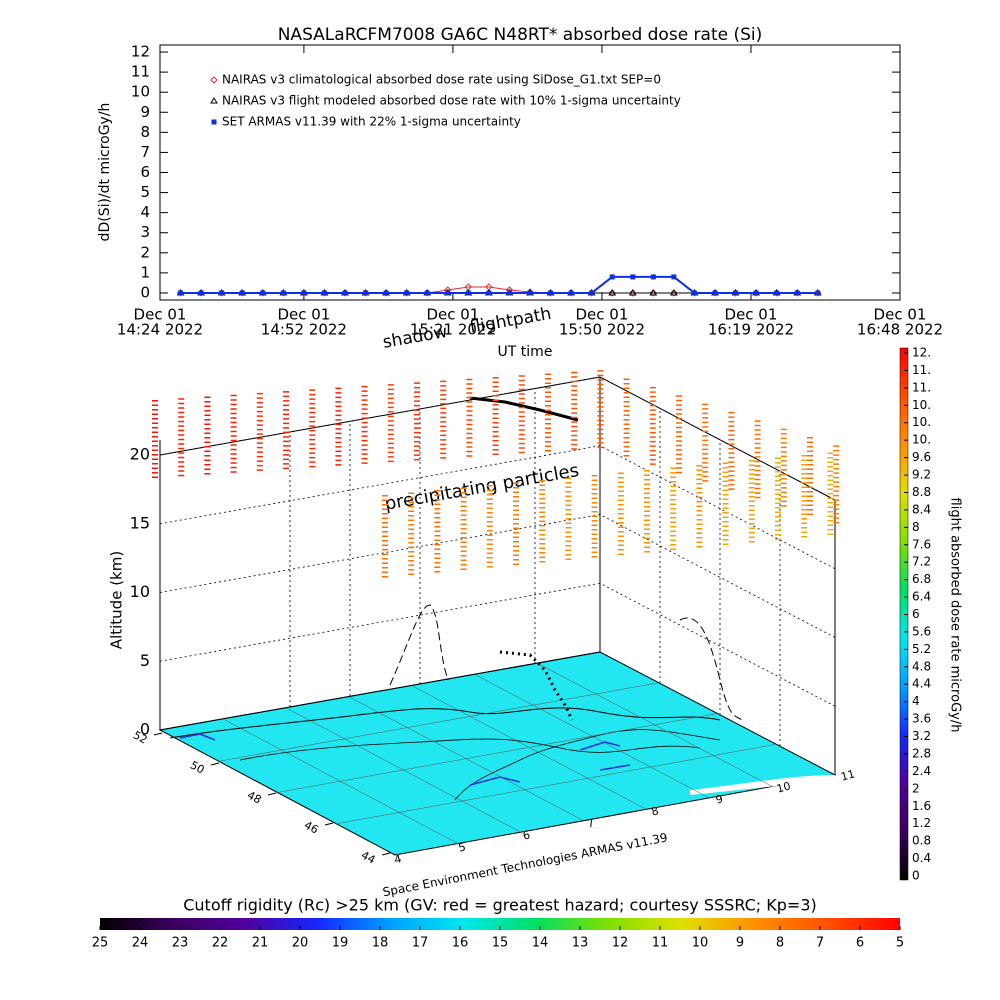 The width and height of the screenshot is (1000, 1000). I want to click on colorbar-tick-label: 4.4, so click(921, 684).